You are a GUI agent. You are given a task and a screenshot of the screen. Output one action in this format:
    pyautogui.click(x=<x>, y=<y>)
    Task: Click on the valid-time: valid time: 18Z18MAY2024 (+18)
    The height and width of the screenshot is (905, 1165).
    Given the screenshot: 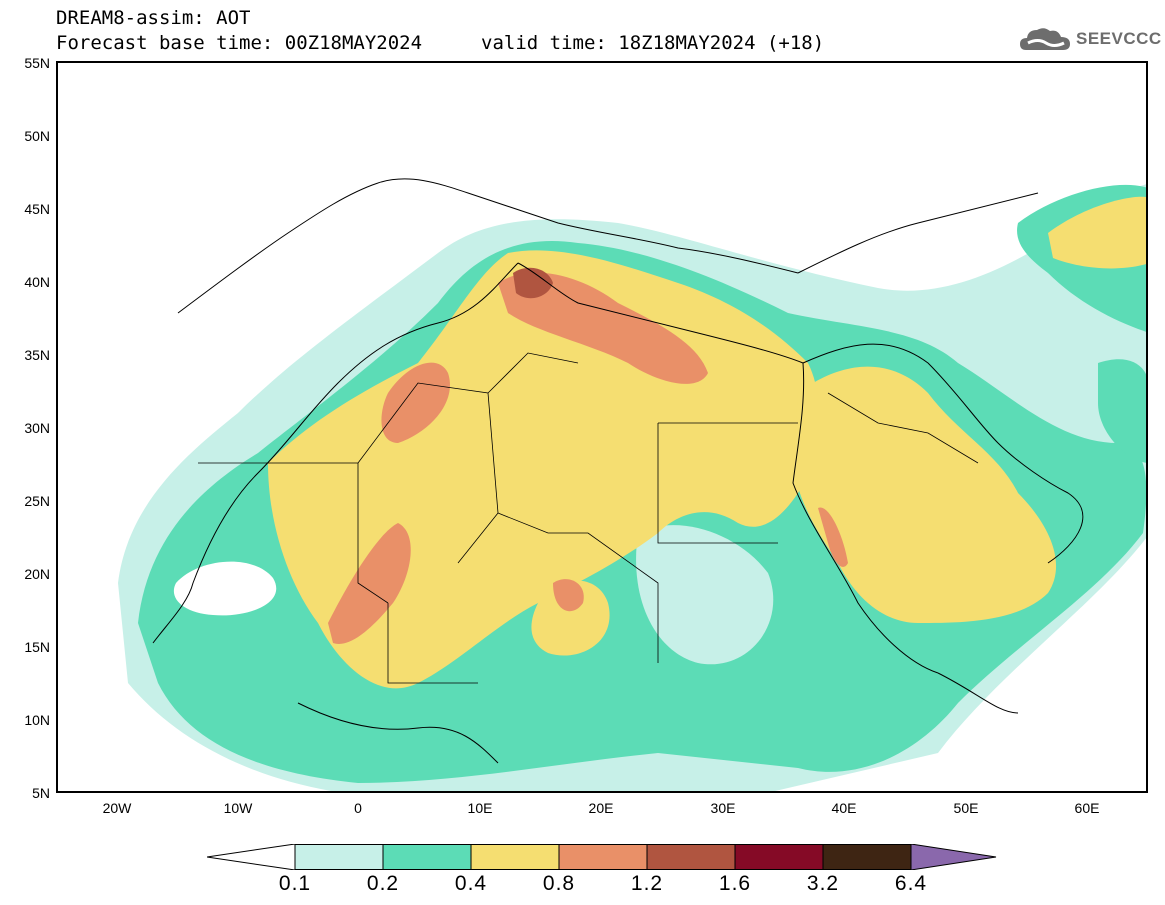 What is the action you would take?
    pyautogui.click(x=653, y=43)
    